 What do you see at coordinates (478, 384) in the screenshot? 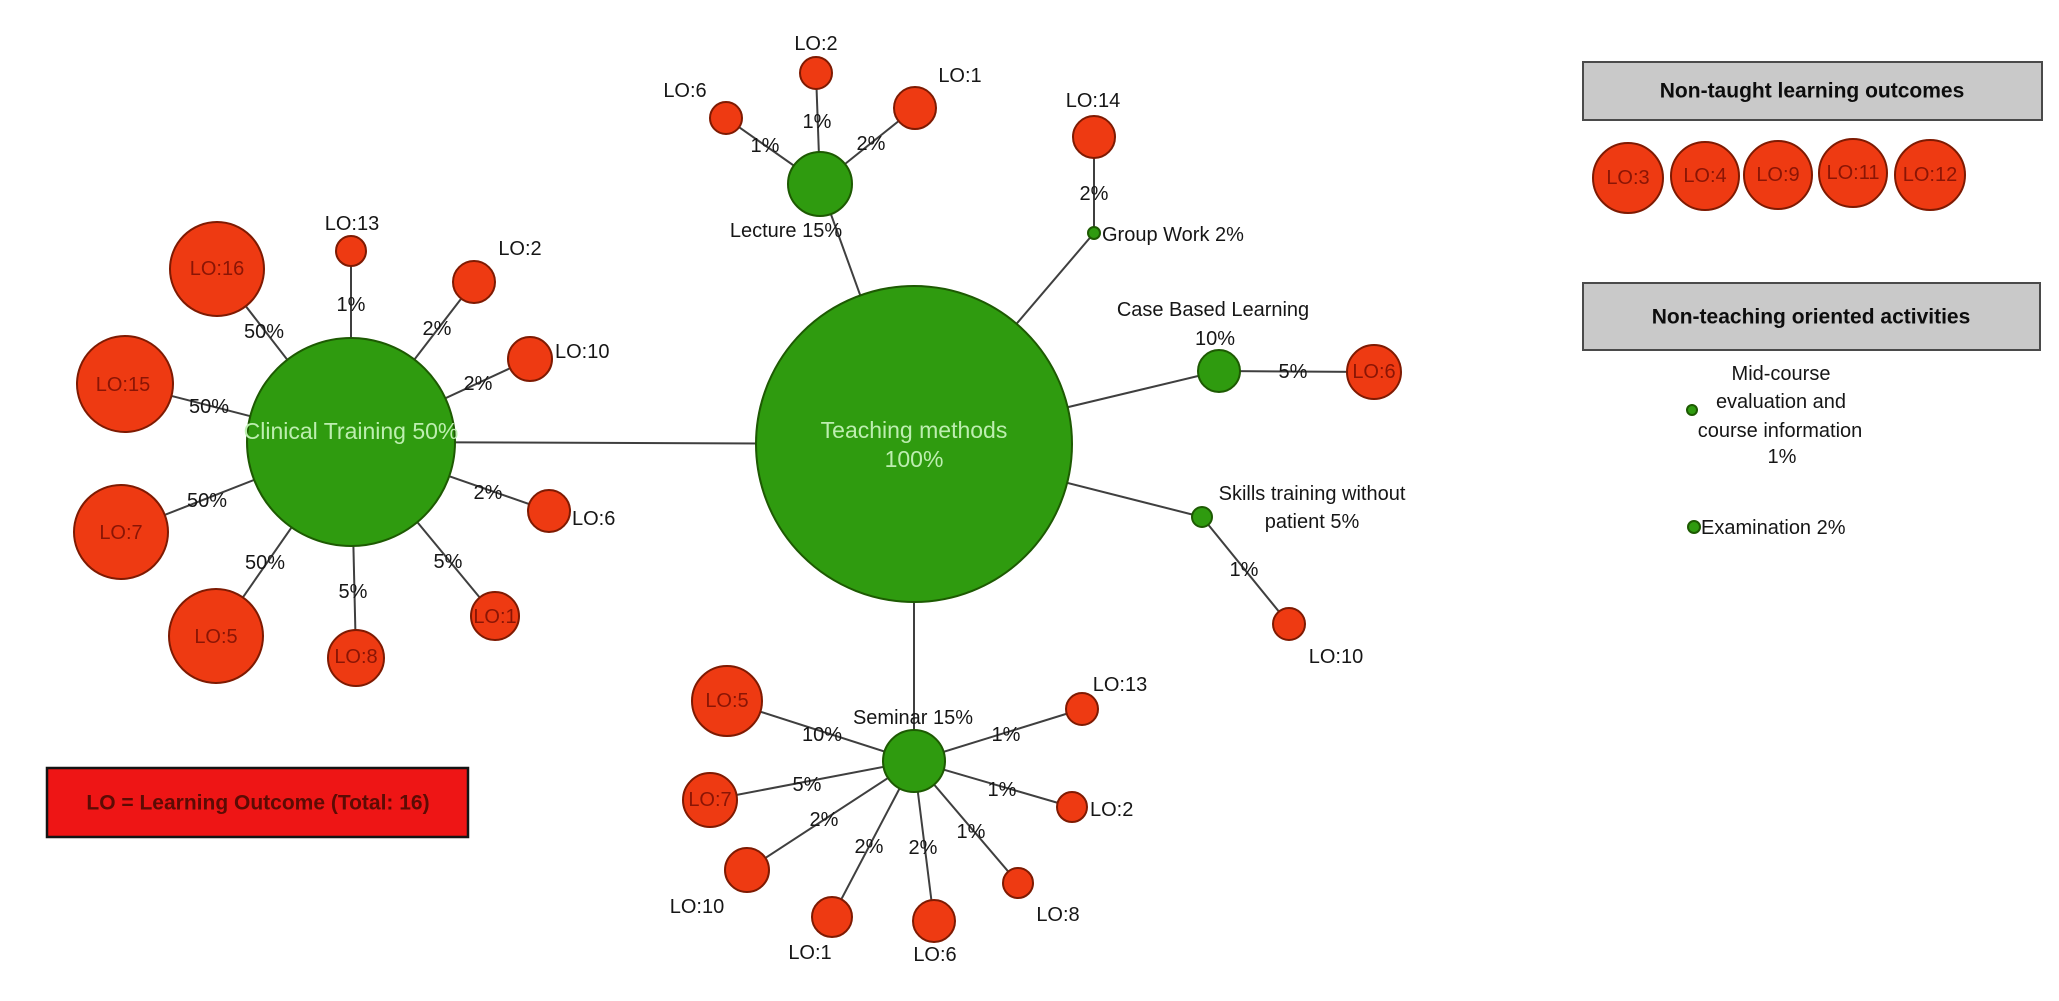
I see `clinical-lo10-pct: 2%` at bounding box center [478, 384].